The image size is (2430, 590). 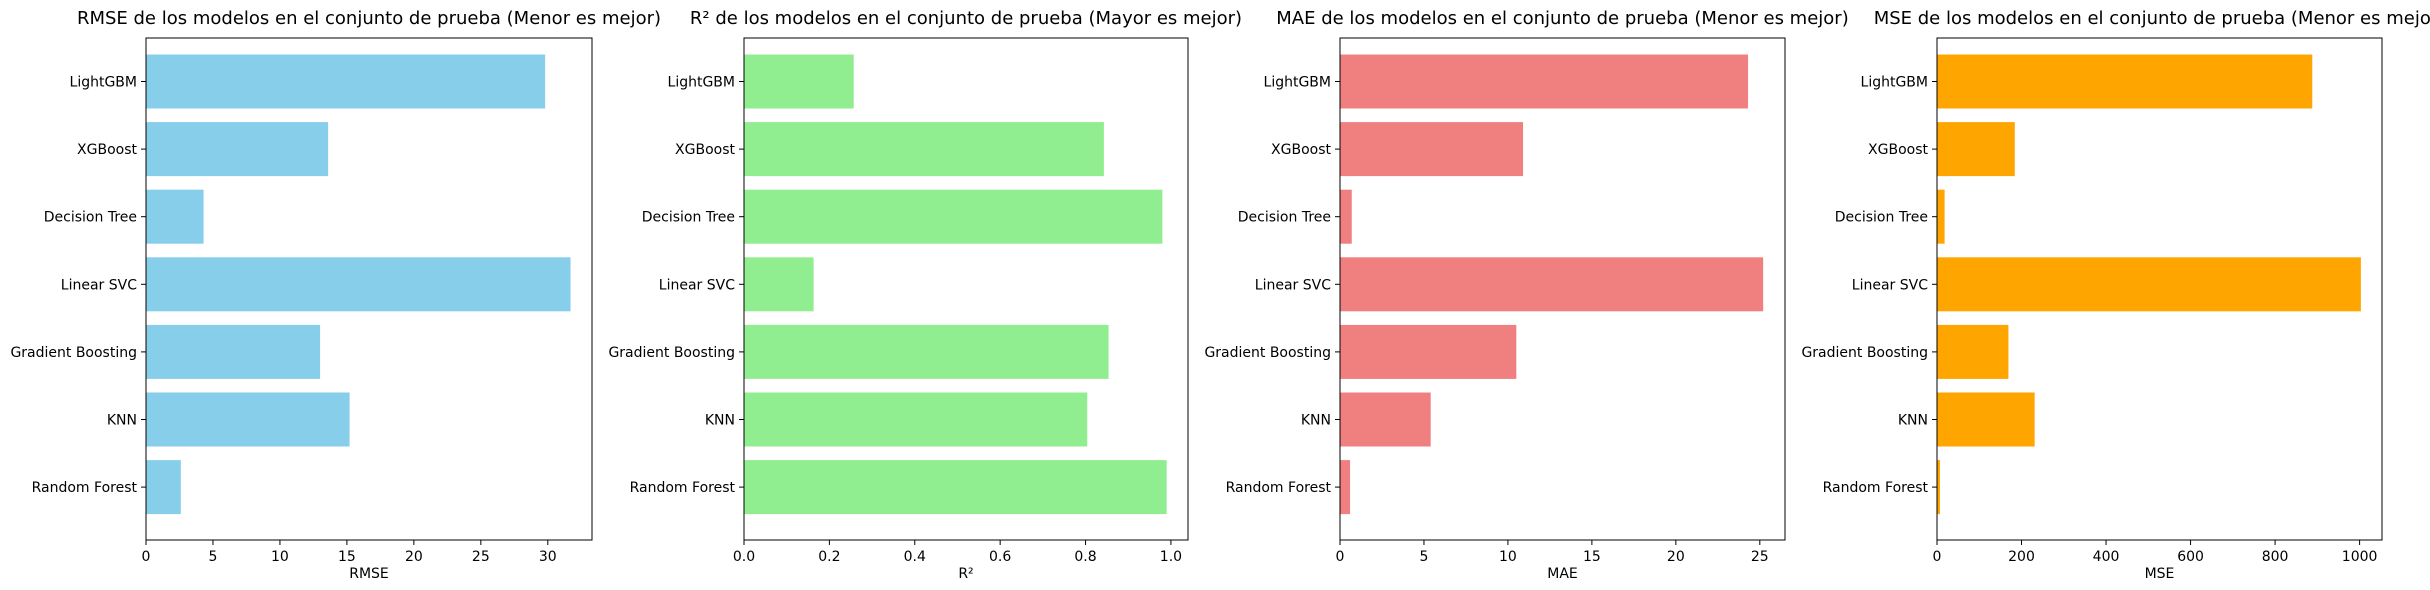 I want to click on x-axis-label: RMSE, so click(x=369, y=574).